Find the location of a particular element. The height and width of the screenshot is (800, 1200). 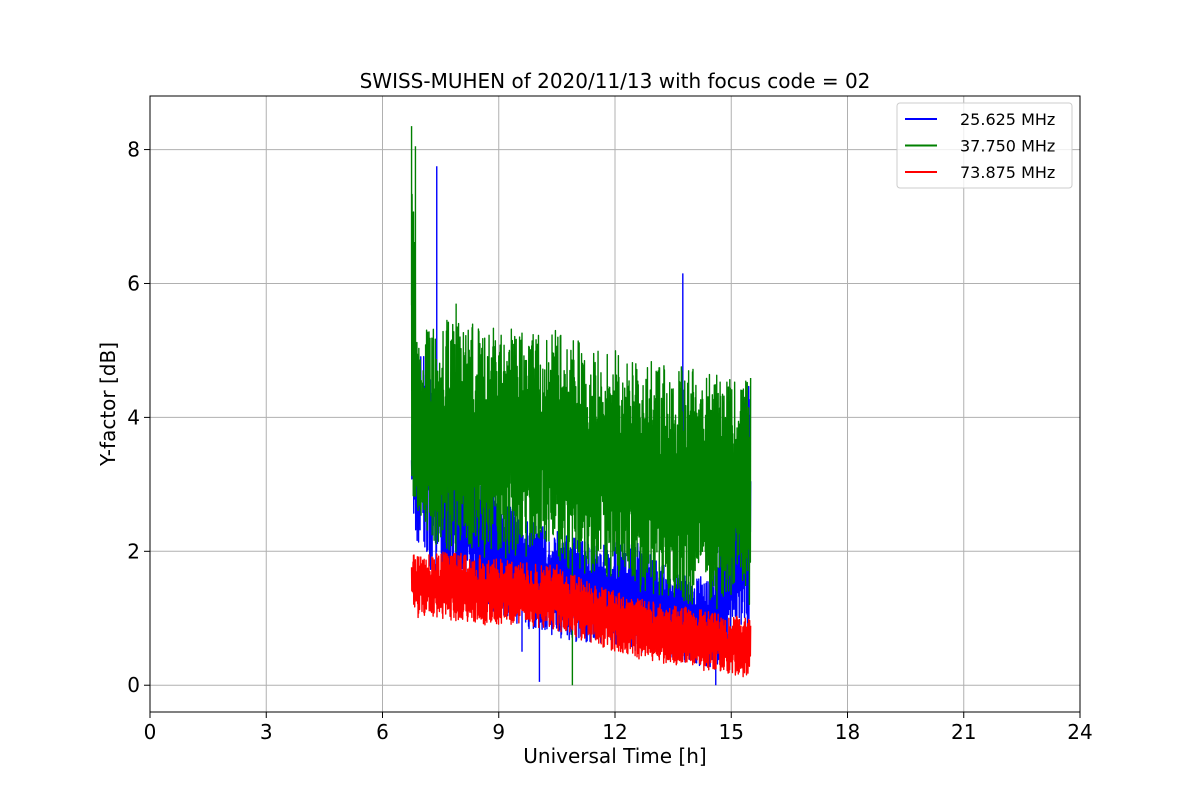

legend-label: 37.750 MHz is located at coordinates (1007, 146).